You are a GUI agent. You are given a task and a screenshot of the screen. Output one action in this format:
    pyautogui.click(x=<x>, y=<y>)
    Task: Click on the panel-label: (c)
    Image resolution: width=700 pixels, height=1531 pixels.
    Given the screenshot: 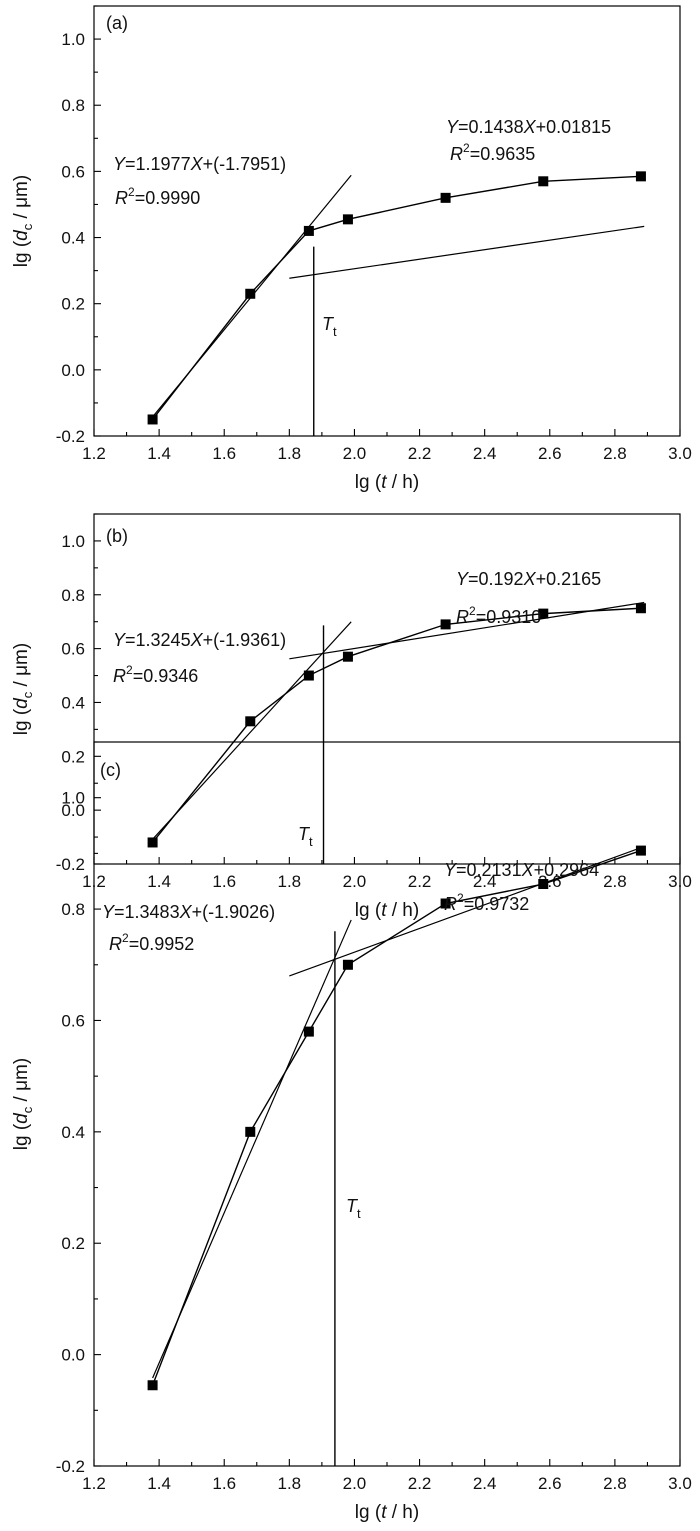 What is the action you would take?
    pyautogui.click(x=110, y=770)
    